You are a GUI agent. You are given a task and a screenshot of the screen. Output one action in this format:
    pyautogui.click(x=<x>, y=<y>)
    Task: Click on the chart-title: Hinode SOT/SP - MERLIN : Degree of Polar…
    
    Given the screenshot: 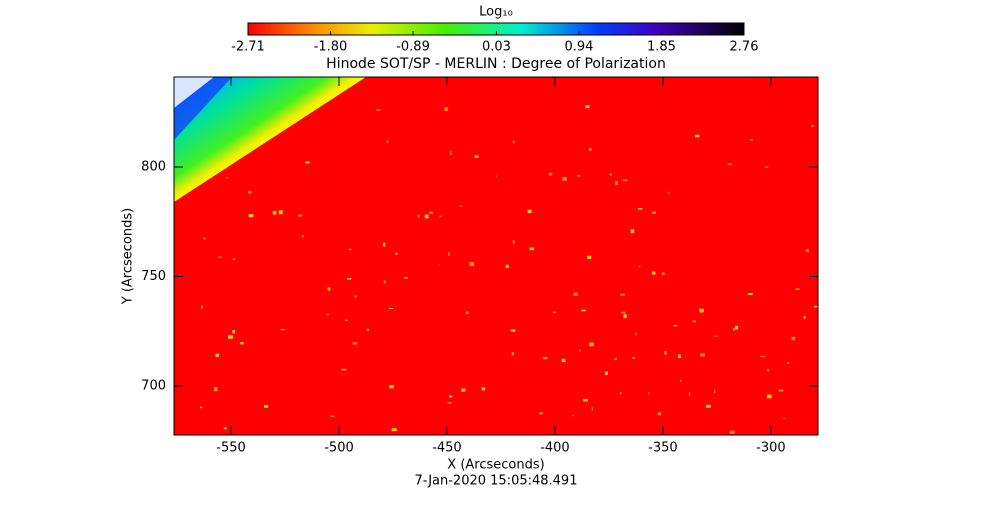 What is the action you would take?
    pyautogui.click(x=496, y=64)
    